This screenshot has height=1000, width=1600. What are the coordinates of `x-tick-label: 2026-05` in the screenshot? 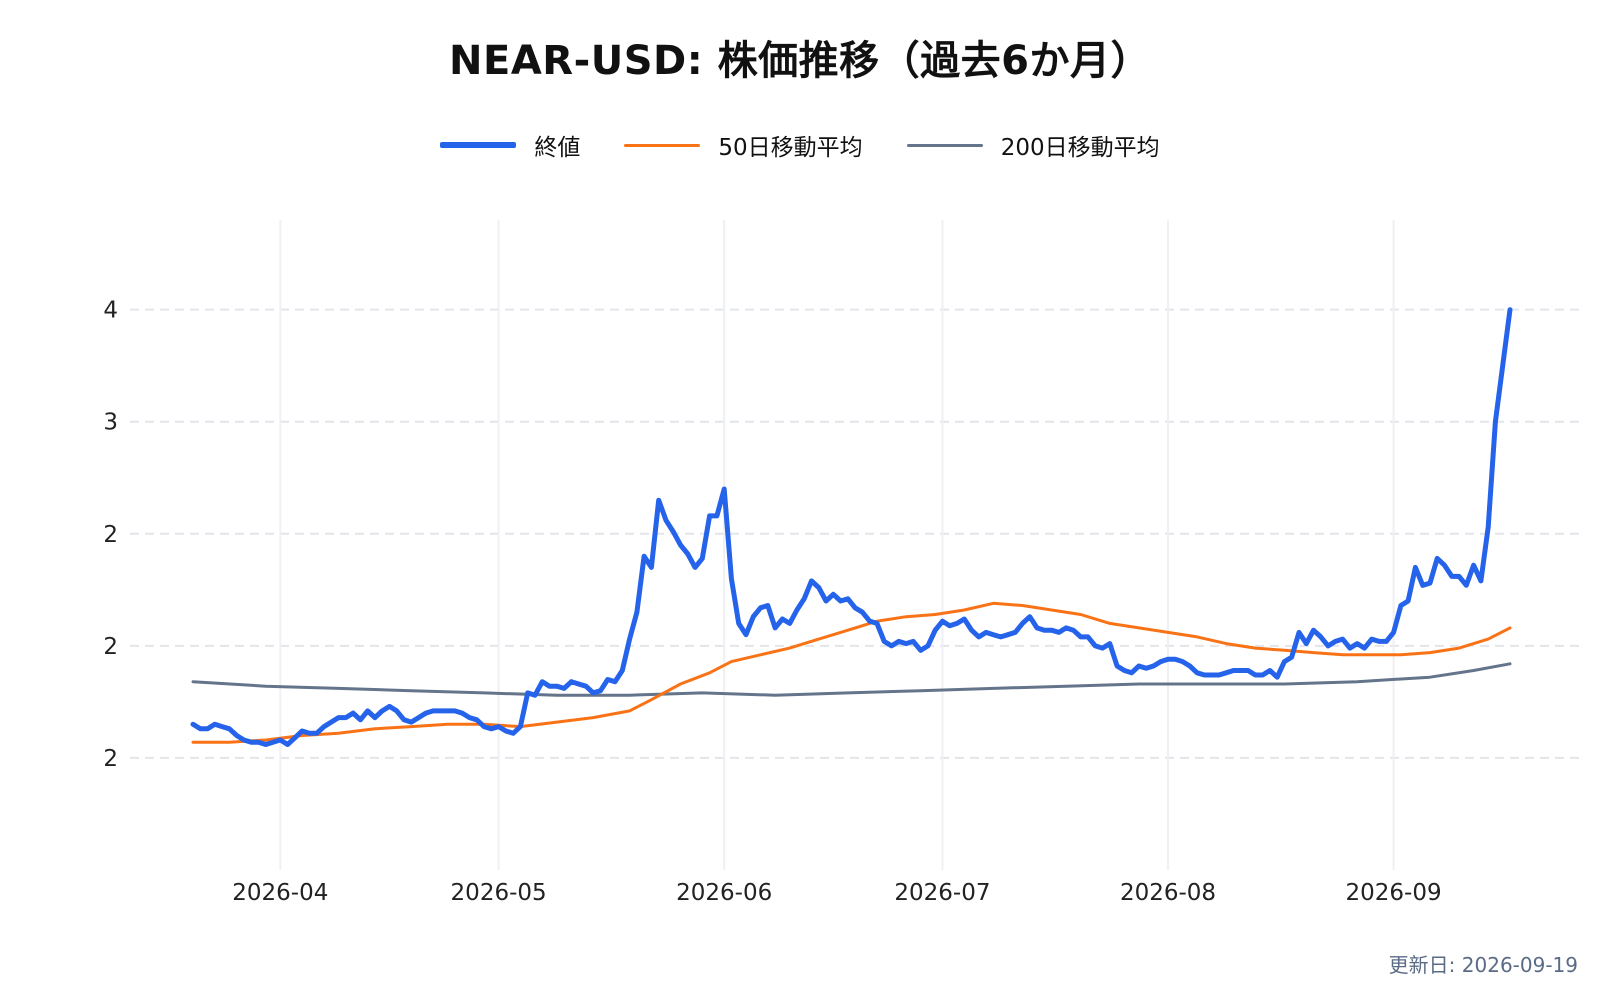 It's located at (499, 893).